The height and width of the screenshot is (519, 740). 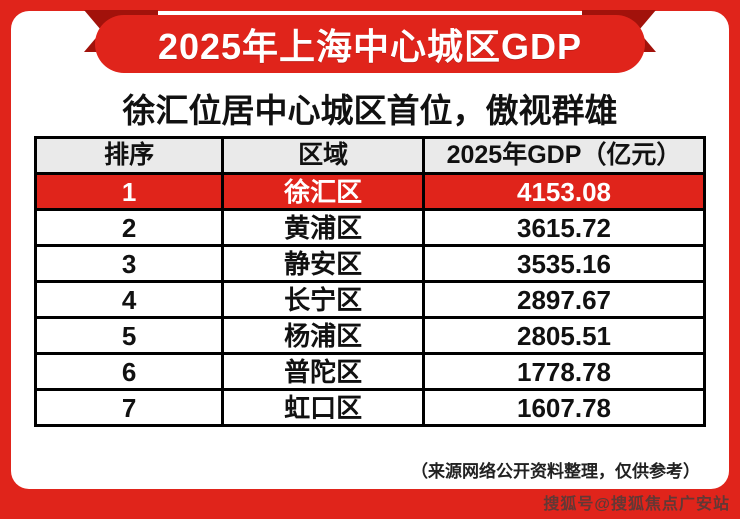 I want to click on district-cell: 徐汇区, so click(x=323, y=191).